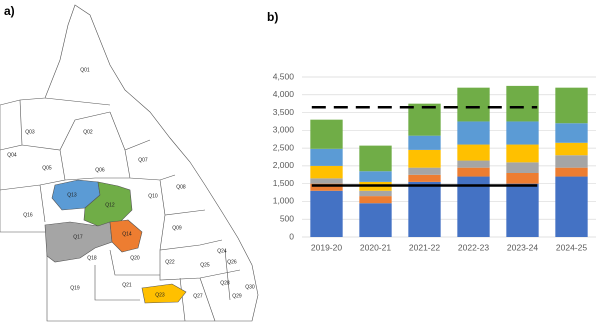 The height and width of the screenshot is (323, 600). Describe the element at coordinates (92, 258) in the screenshot. I see `region-label: Q18` at that location.